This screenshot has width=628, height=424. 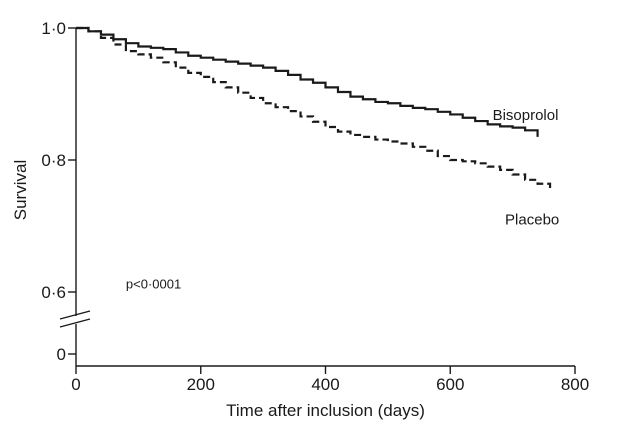 I want to click on series-label-placebo: Placebo, so click(x=532, y=220).